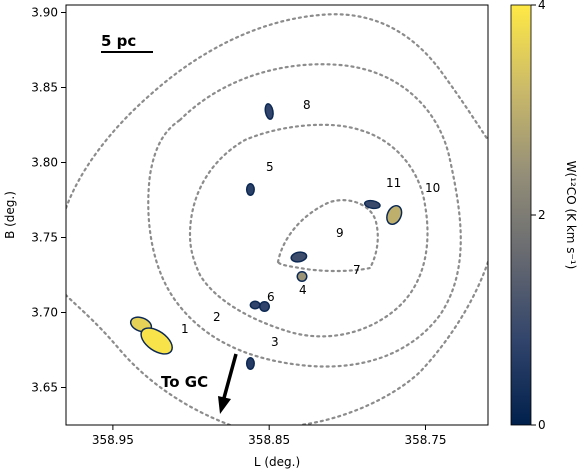  What do you see at coordinates (44, 313) in the screenshot?
I see `y-tick-label: 3.70` at bounding box center [44, 313].